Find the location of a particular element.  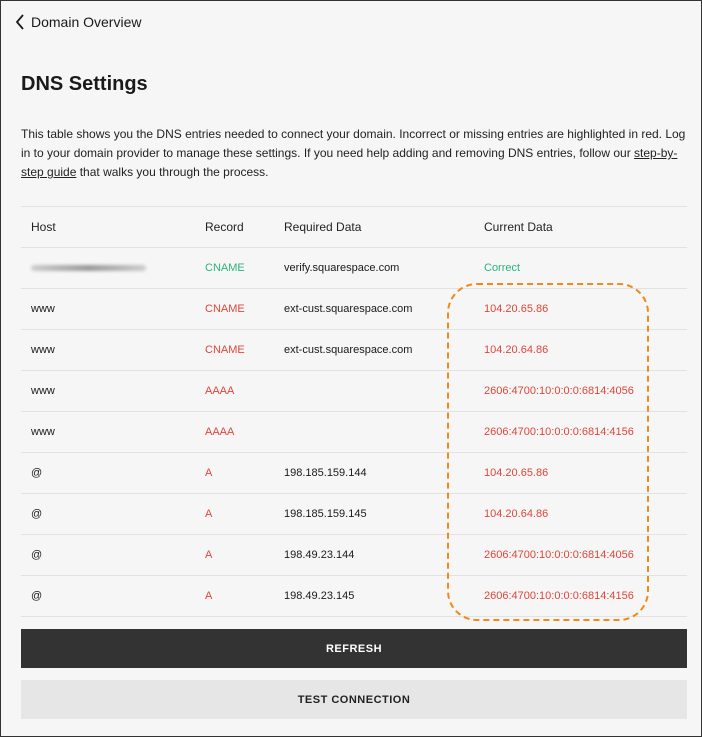

table-row: www AAAA 2606:4700:10:0:0:0:6814:4056 is located at coordinates (354, 391).